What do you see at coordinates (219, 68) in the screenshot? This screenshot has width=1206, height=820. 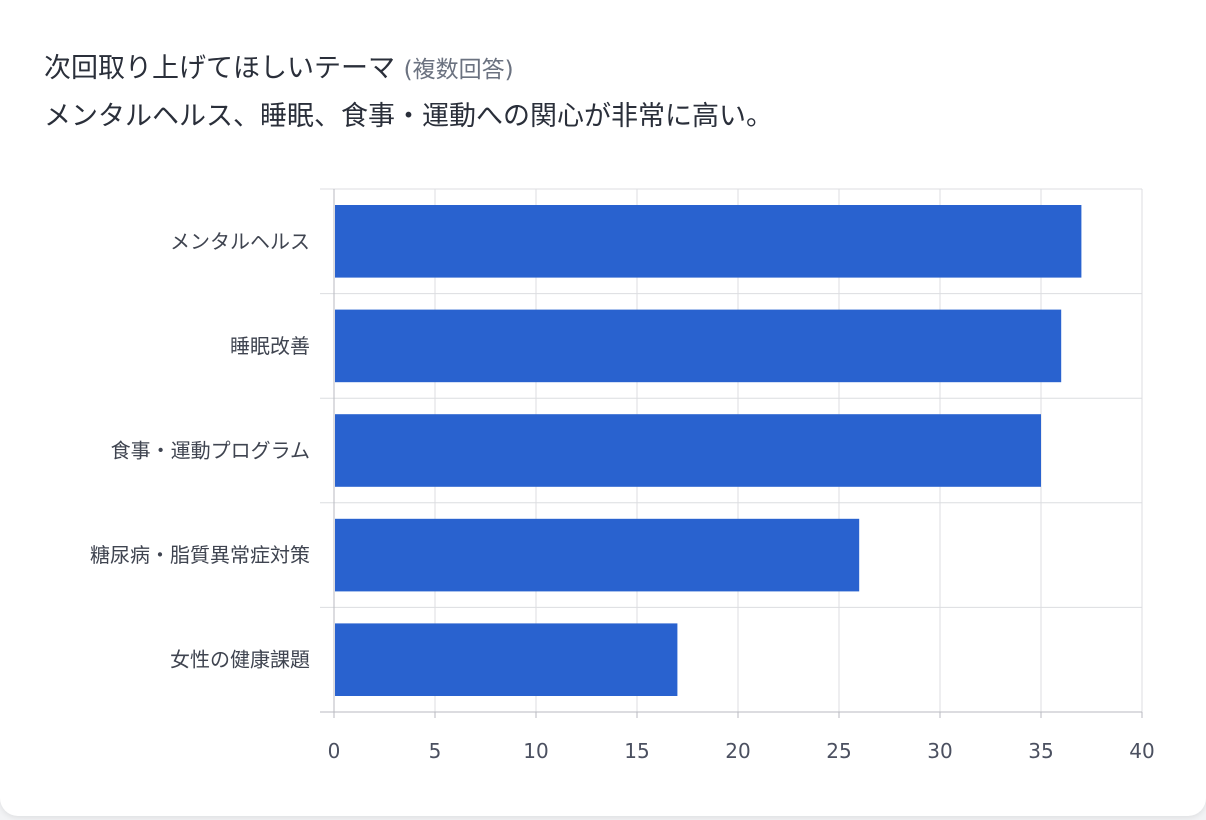 I see `chart-title-text: 次回取り上げてほしいテーマ` at bounding box center [219, 68].